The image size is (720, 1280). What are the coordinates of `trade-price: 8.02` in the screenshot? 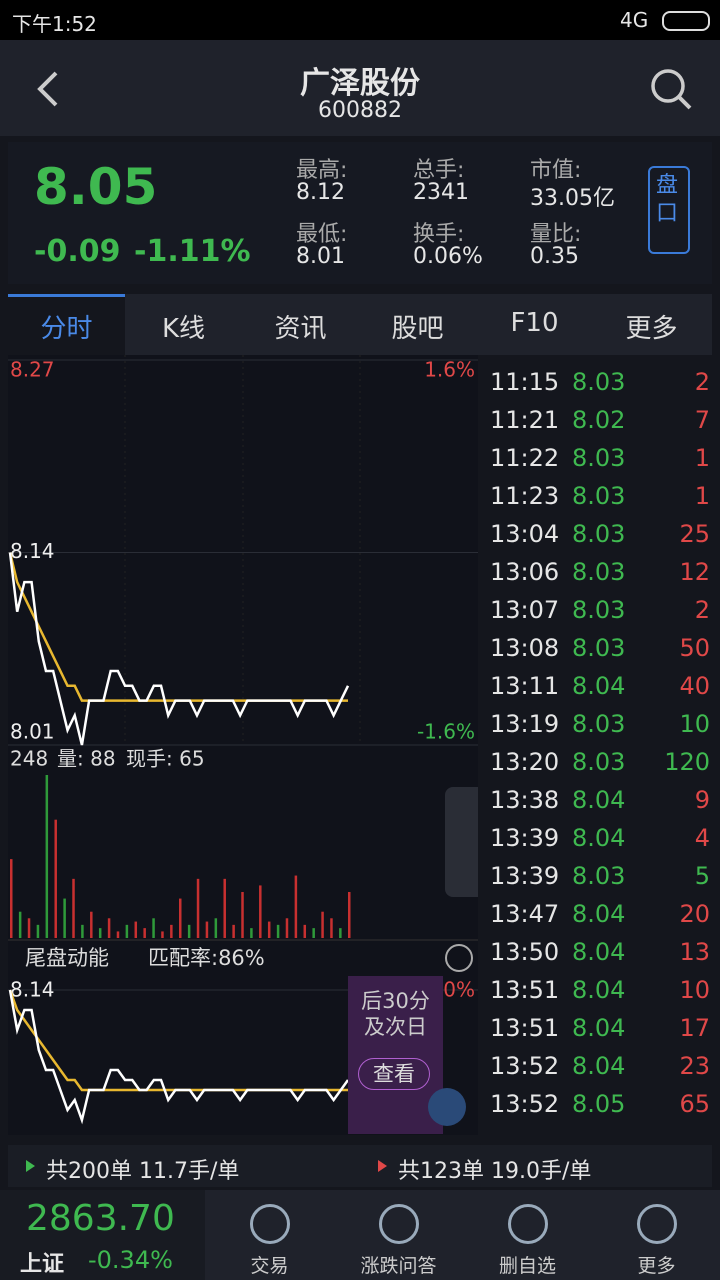 It's located at (599, 420).